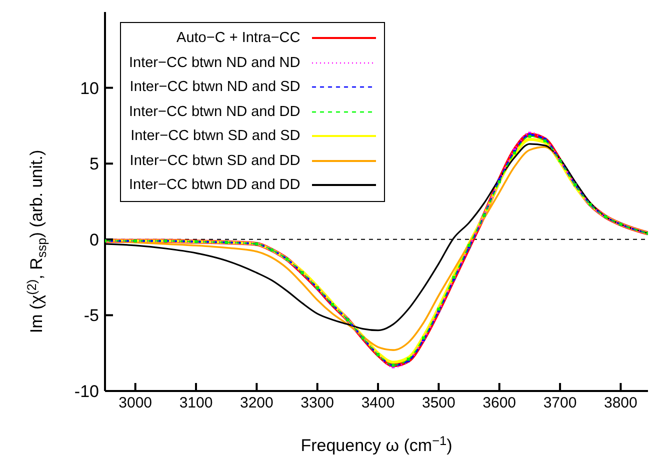  I want to click on y-tick-label: 0, so click(94, 240).